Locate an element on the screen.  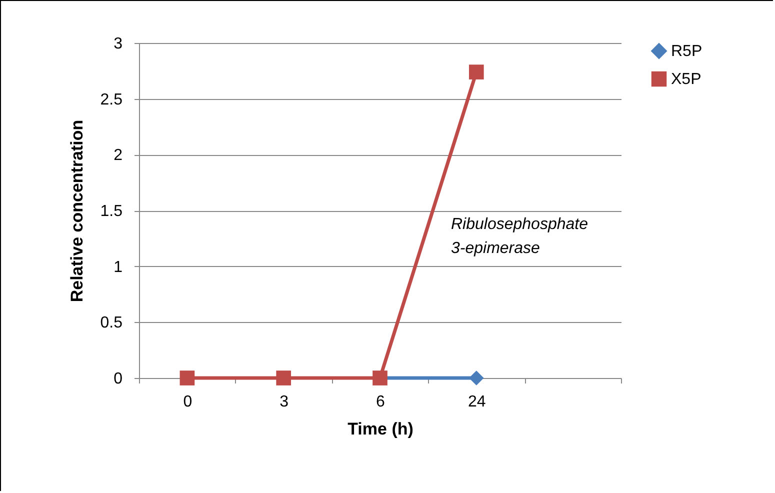
x-tick-label: 24 is located at coordinates (477, 402).